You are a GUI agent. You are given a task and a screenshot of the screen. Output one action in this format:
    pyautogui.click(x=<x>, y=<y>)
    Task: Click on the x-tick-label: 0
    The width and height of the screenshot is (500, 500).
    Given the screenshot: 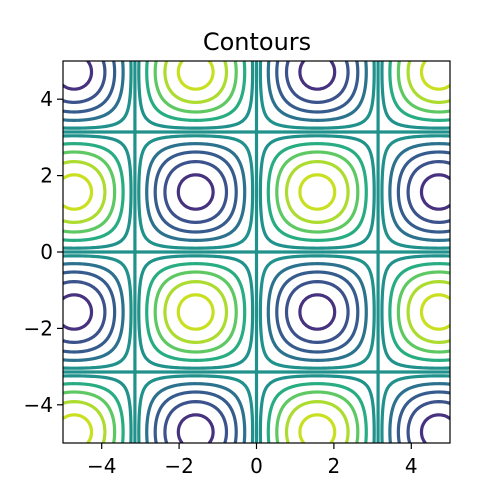 What is the action you would take?
    pyautogui.click(x=256, y=466)
    